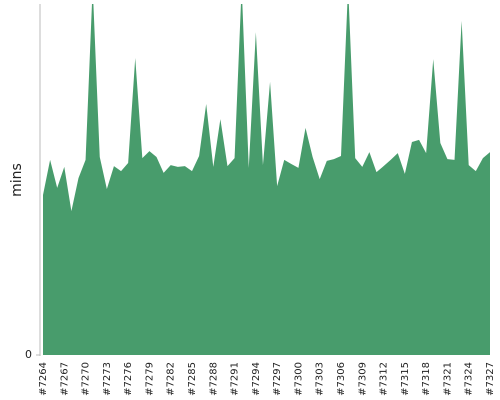 The height and width of the screenshot is (400, 500). What do you see at coordinates (341, 379) in the screenshot?
I see `x-tick-label: #7306` at bounding box center [341, 379].